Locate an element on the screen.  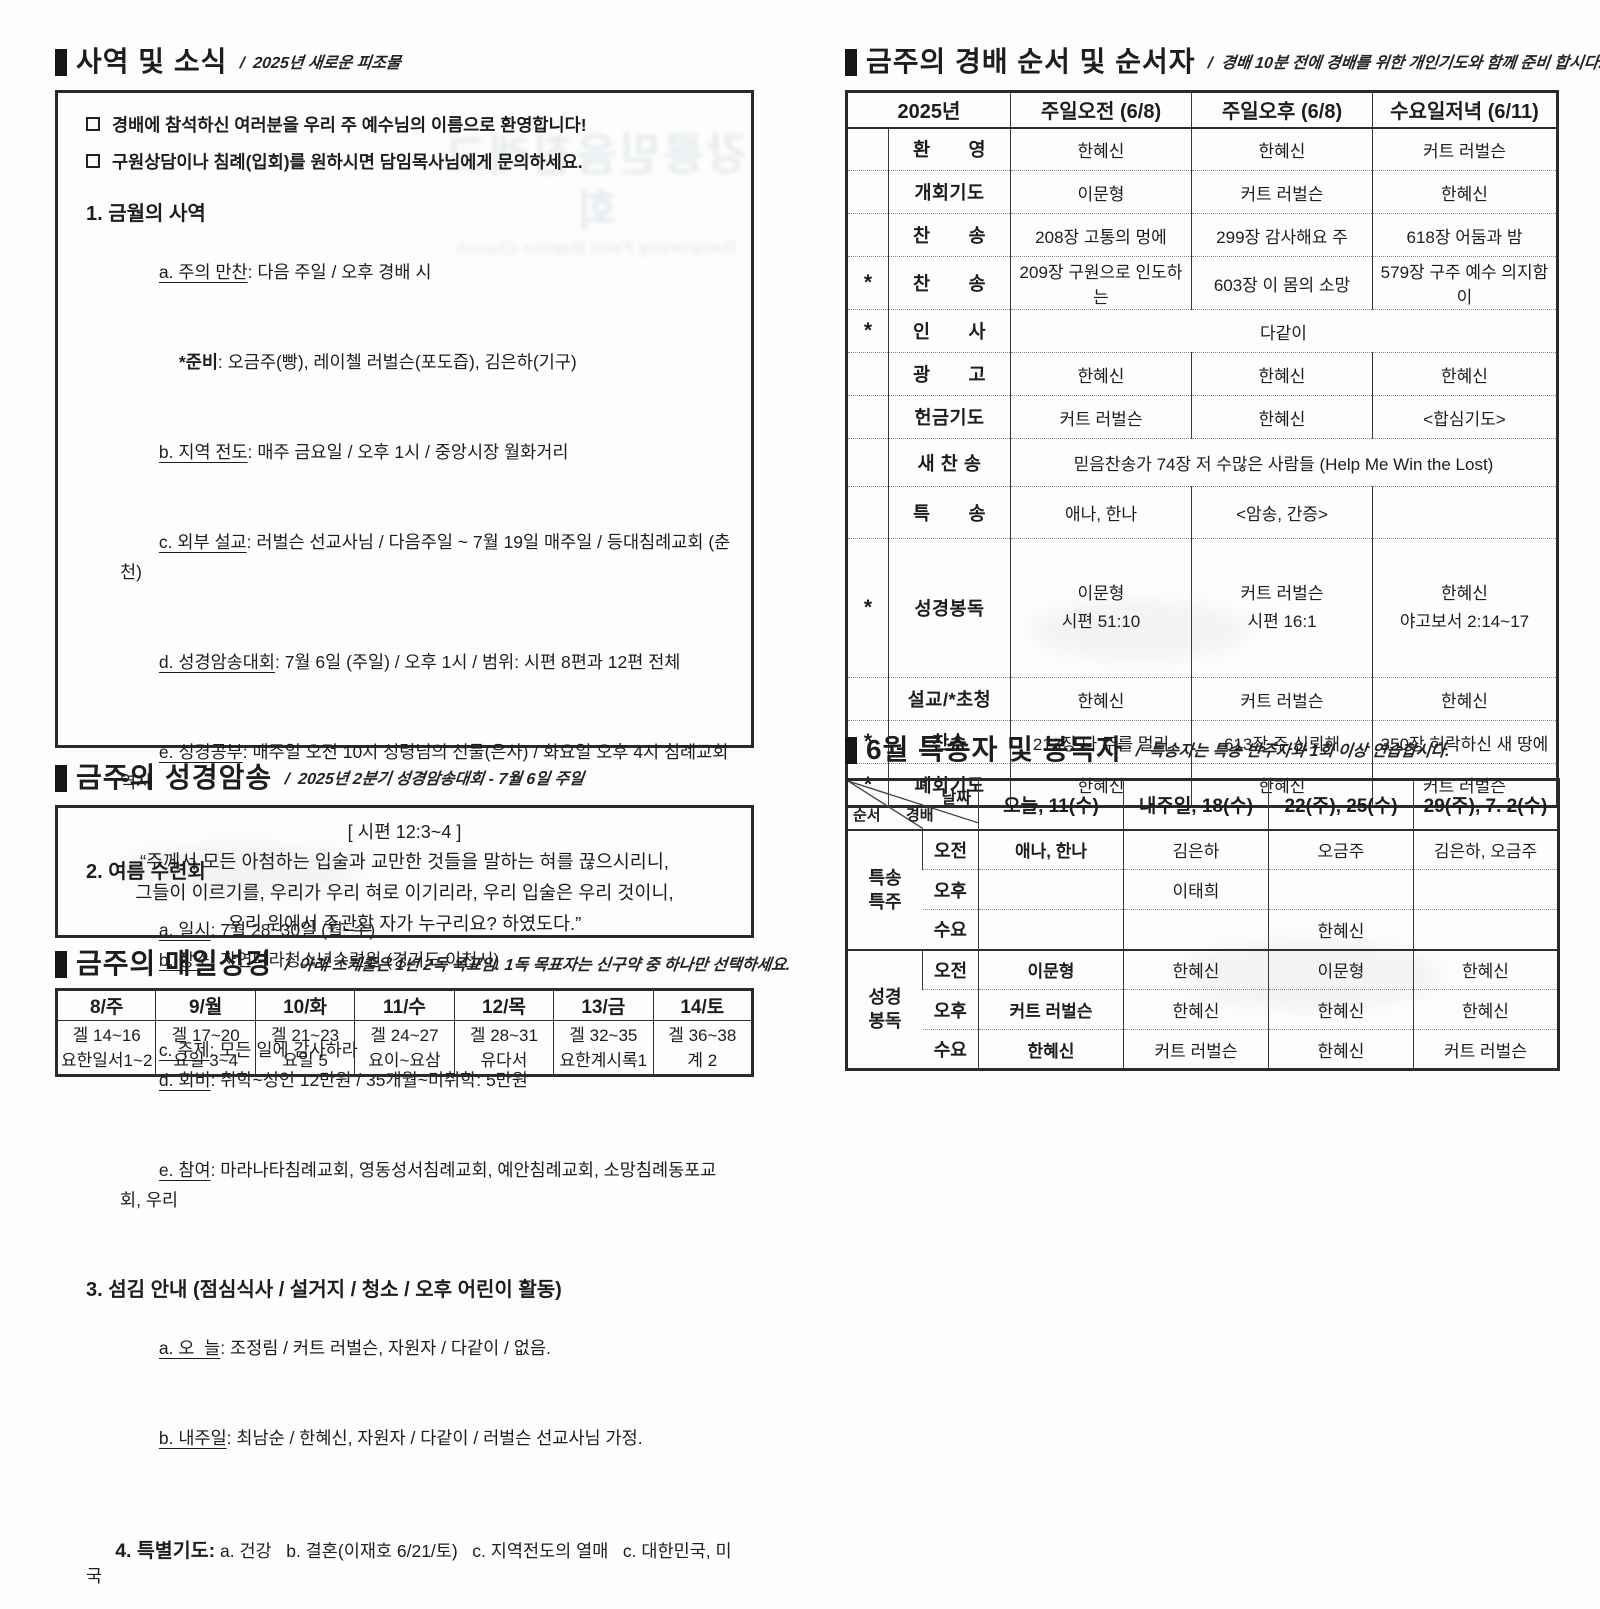
worship-row-opening-prayer: 개회기도 이문형 커트 러벌슨 한혜신 is located at coordinates (1202, 192).